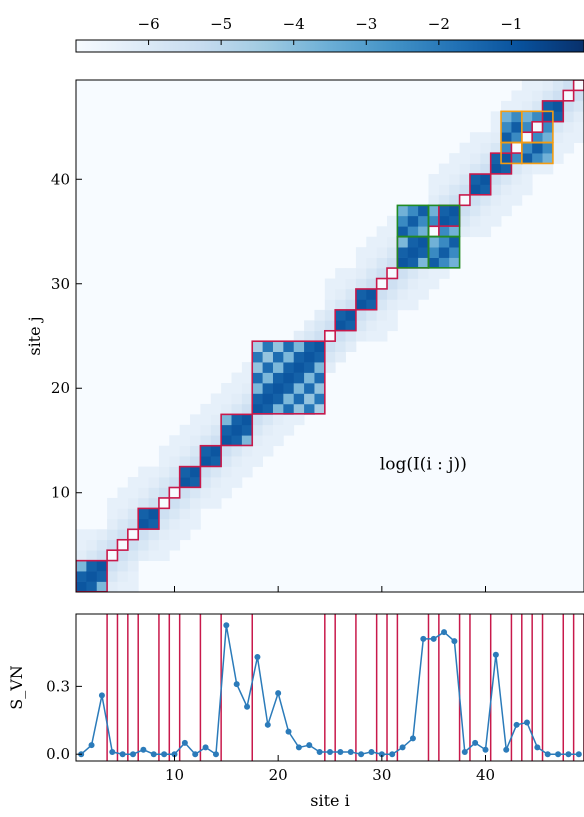  What do you see at coordinates (34, 335) in the screenshot?
I see `heatmap-y-axis-label: site j` at bounding box center [34, 335].